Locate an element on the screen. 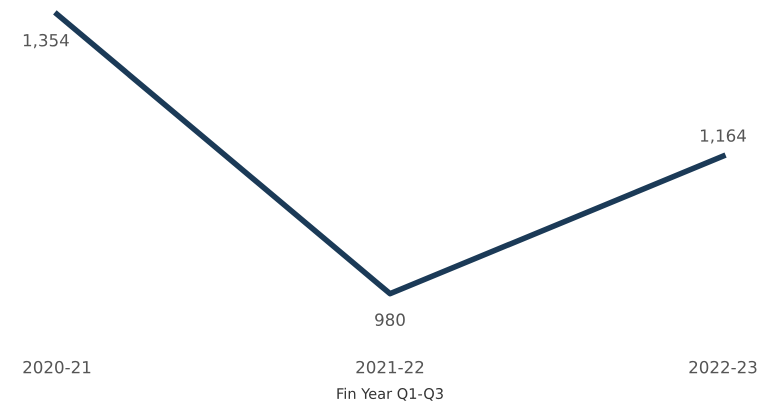 Image resolution: width=769 pixels, height=412 pixels. x-tick-label: 2020-21 is located at coordinates (56, 367).